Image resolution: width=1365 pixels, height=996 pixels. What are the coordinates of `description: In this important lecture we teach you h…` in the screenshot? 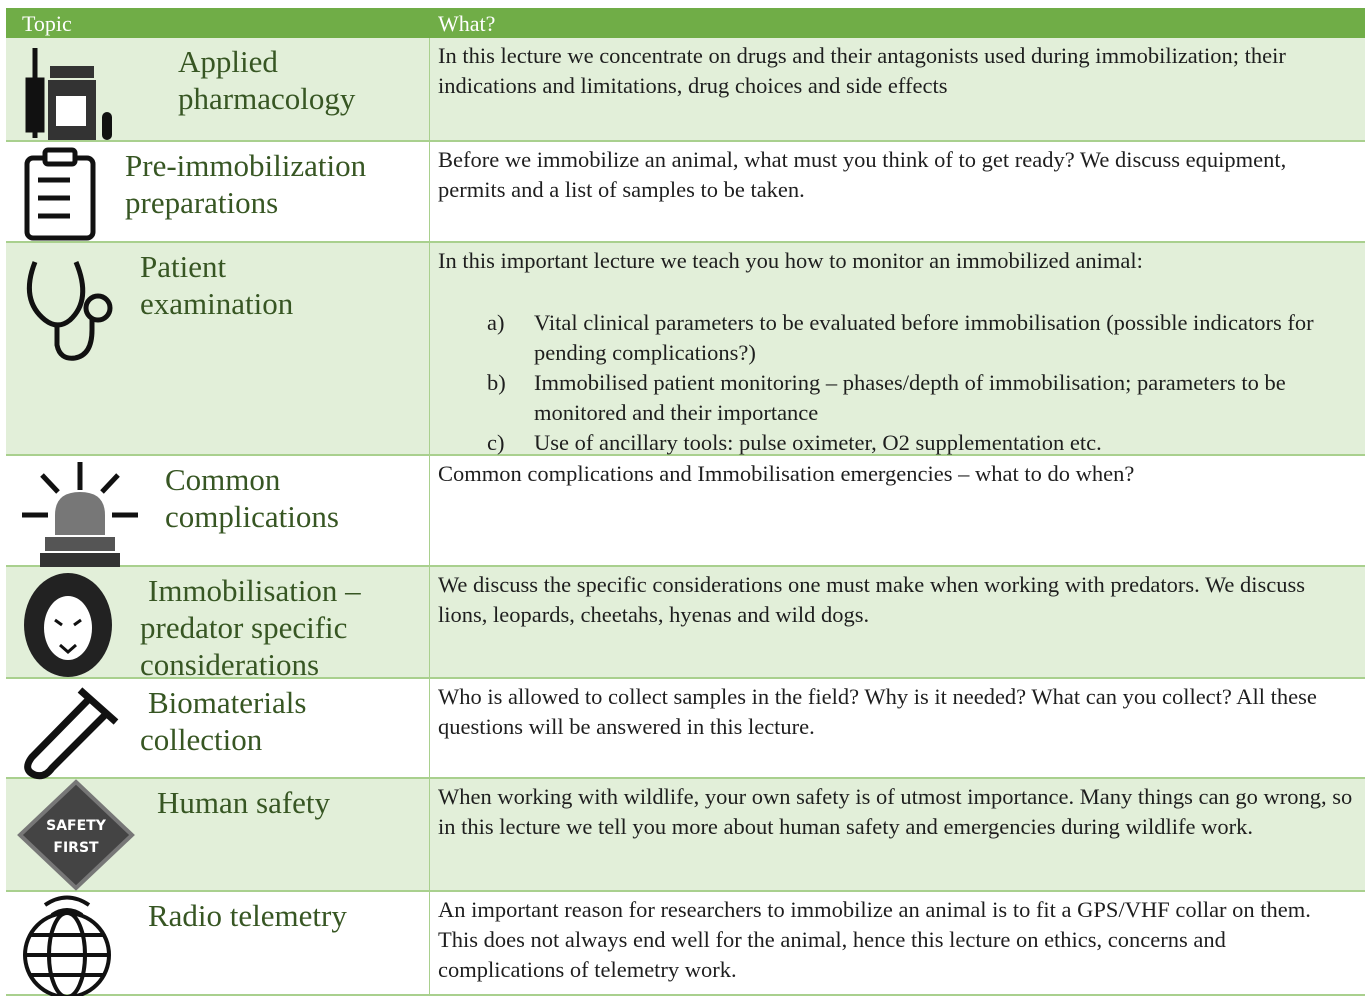 It's located at (790, 260).